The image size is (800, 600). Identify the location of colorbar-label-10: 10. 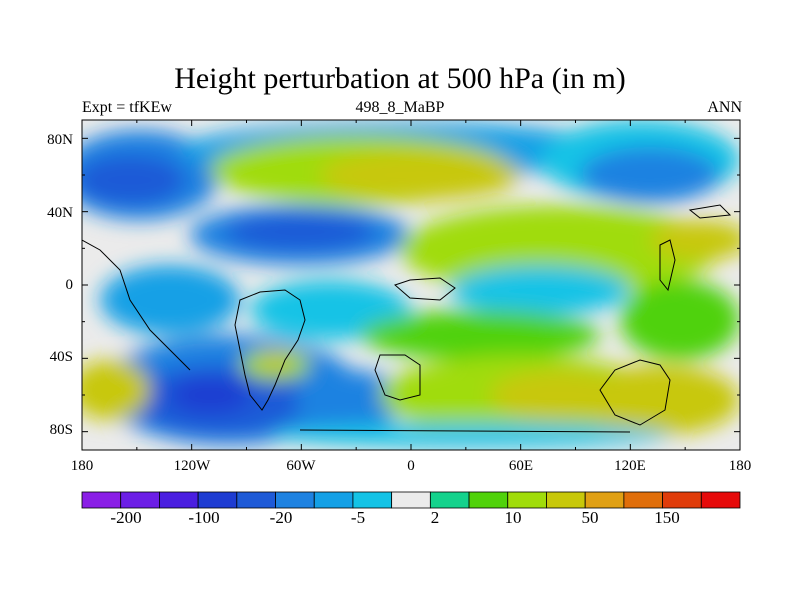
(513, 517).